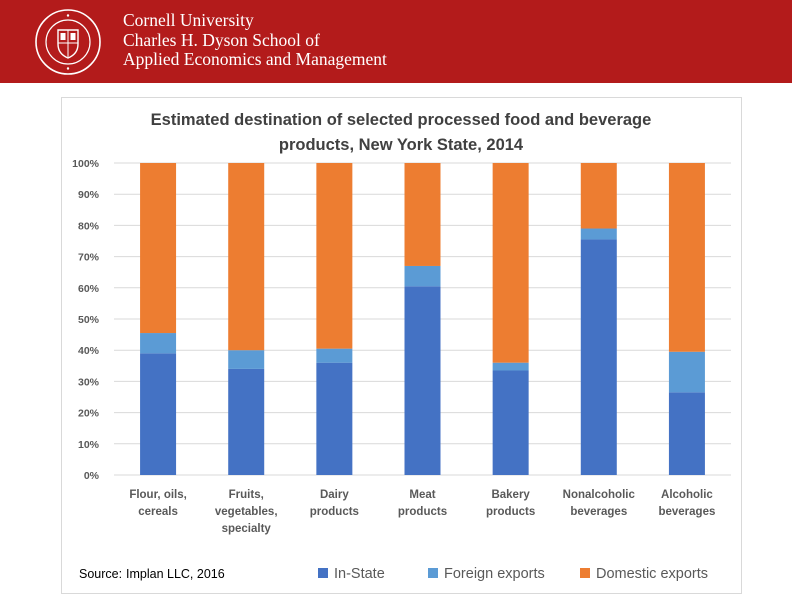  What do you see at coordinates (687, 495) in the screenshot?
I see `x-category-label: Alcoholic` at bounding box center [687, 495].